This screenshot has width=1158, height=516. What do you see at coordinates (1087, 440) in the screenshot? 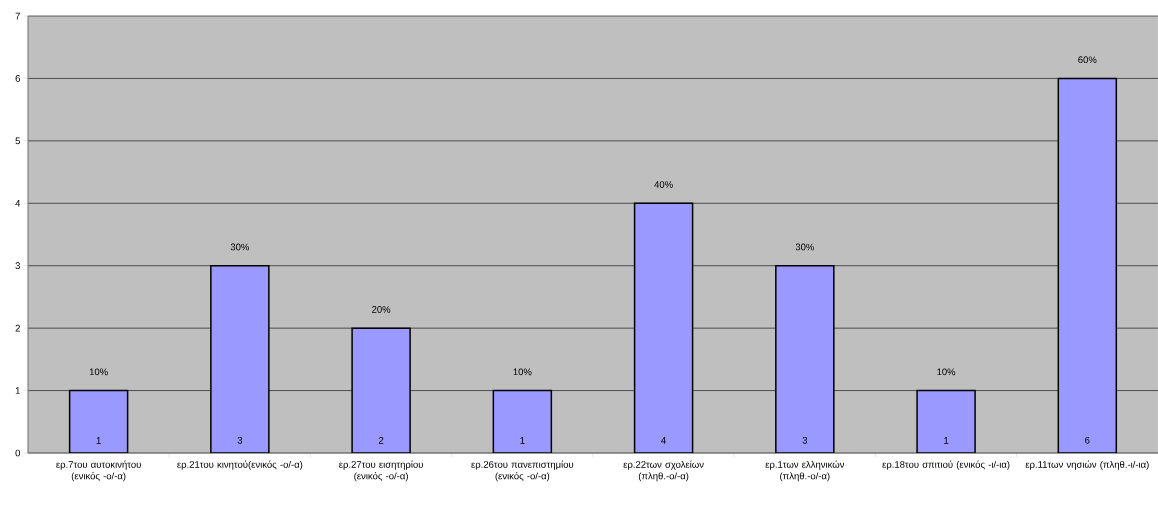
I see `data-label: 6` at bounding box center [1087, 440].